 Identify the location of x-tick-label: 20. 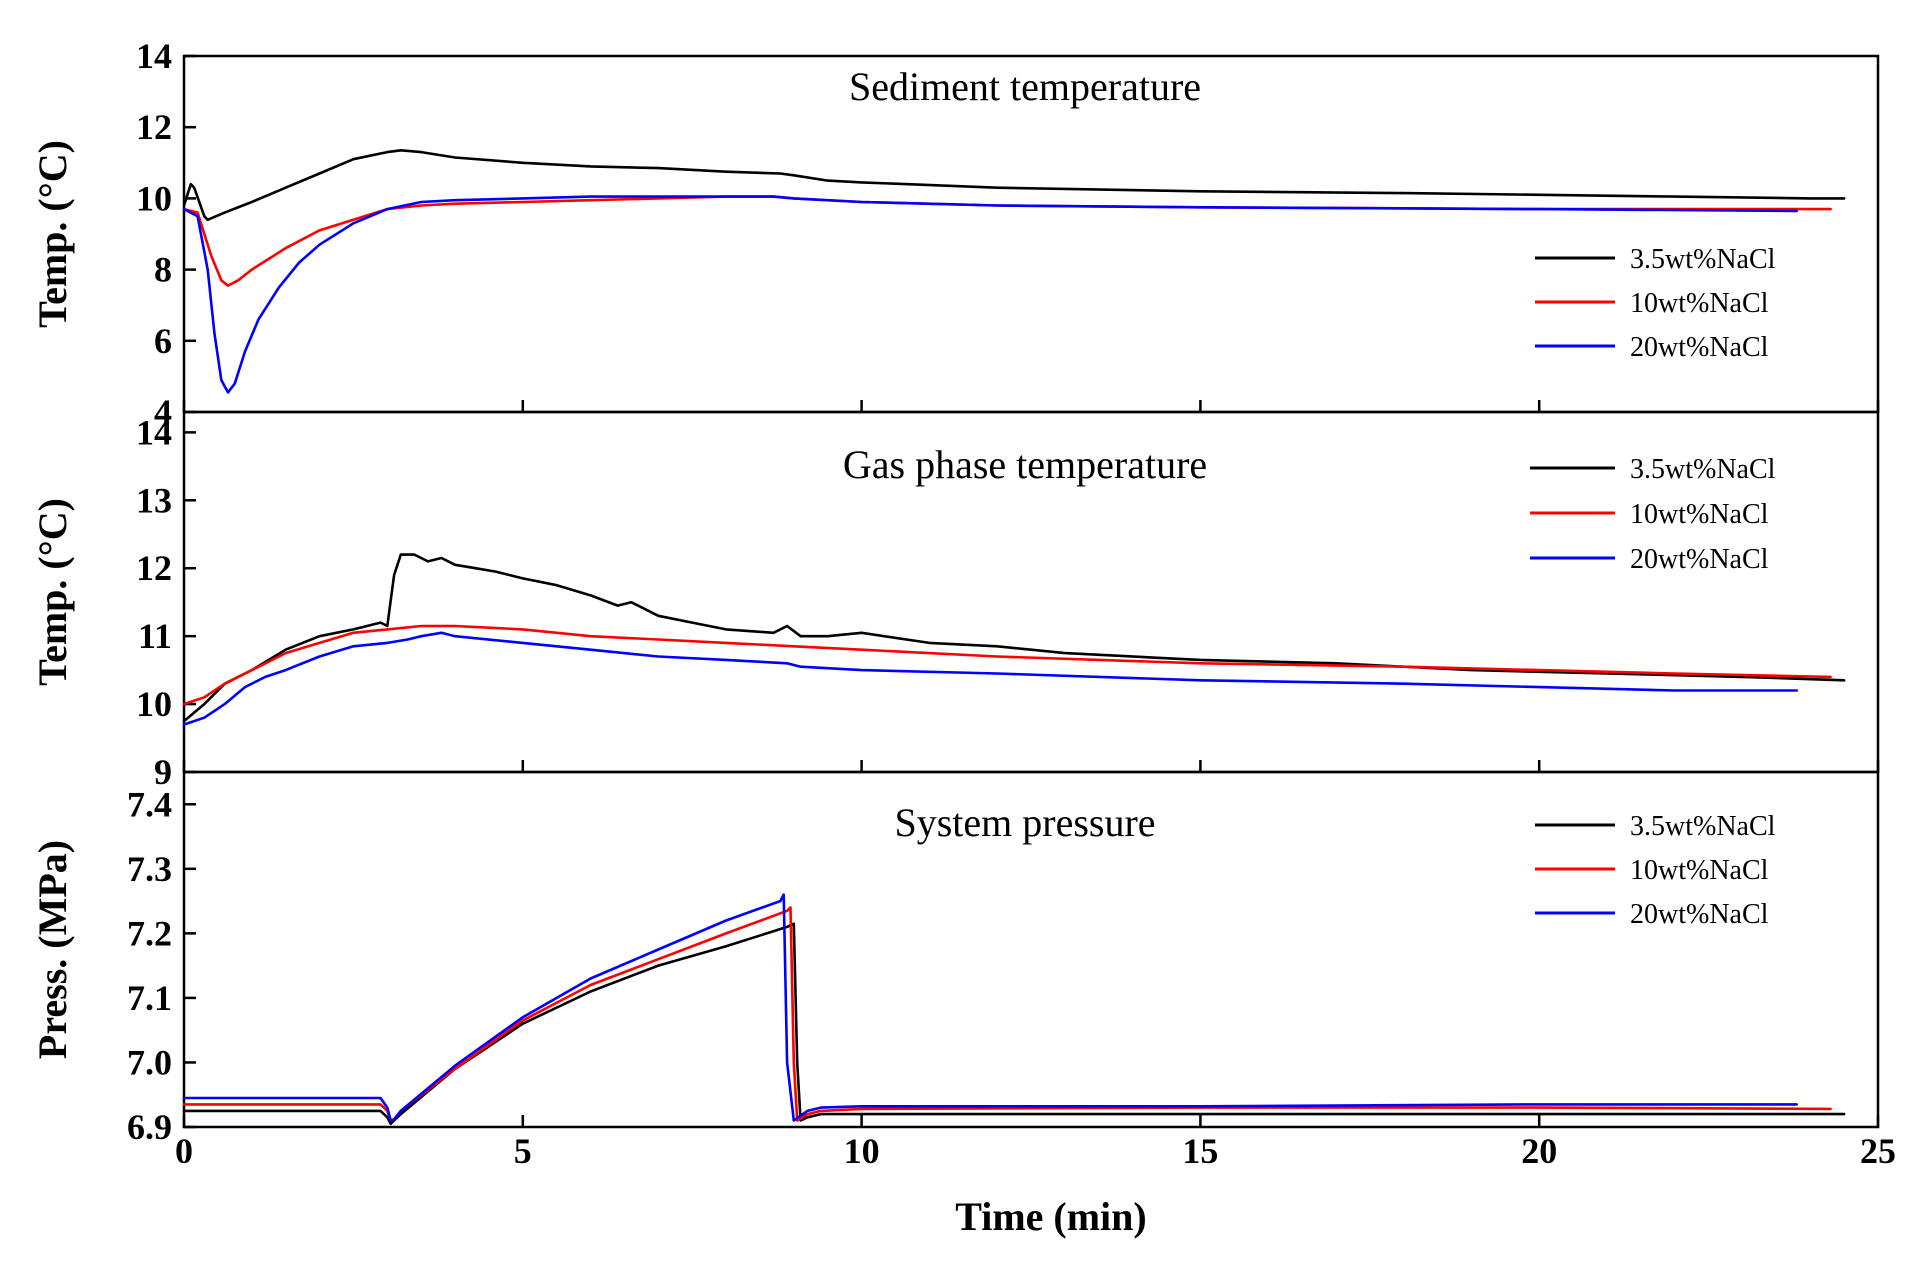
(1539, 1151).